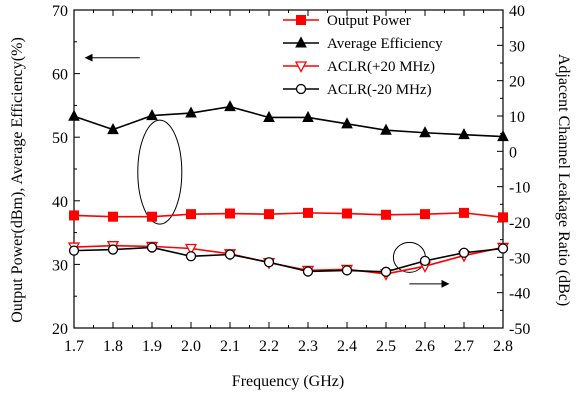  Describe the element at coordinates (230, 346) in the screenshot. I see `x-tick-label: 2.1` at that location.